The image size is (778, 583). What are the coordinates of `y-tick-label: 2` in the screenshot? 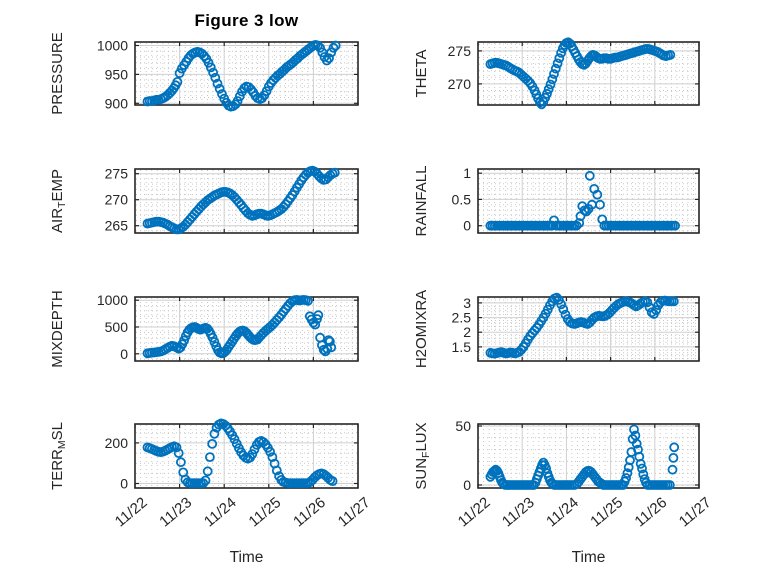 It's located at (467, 332).